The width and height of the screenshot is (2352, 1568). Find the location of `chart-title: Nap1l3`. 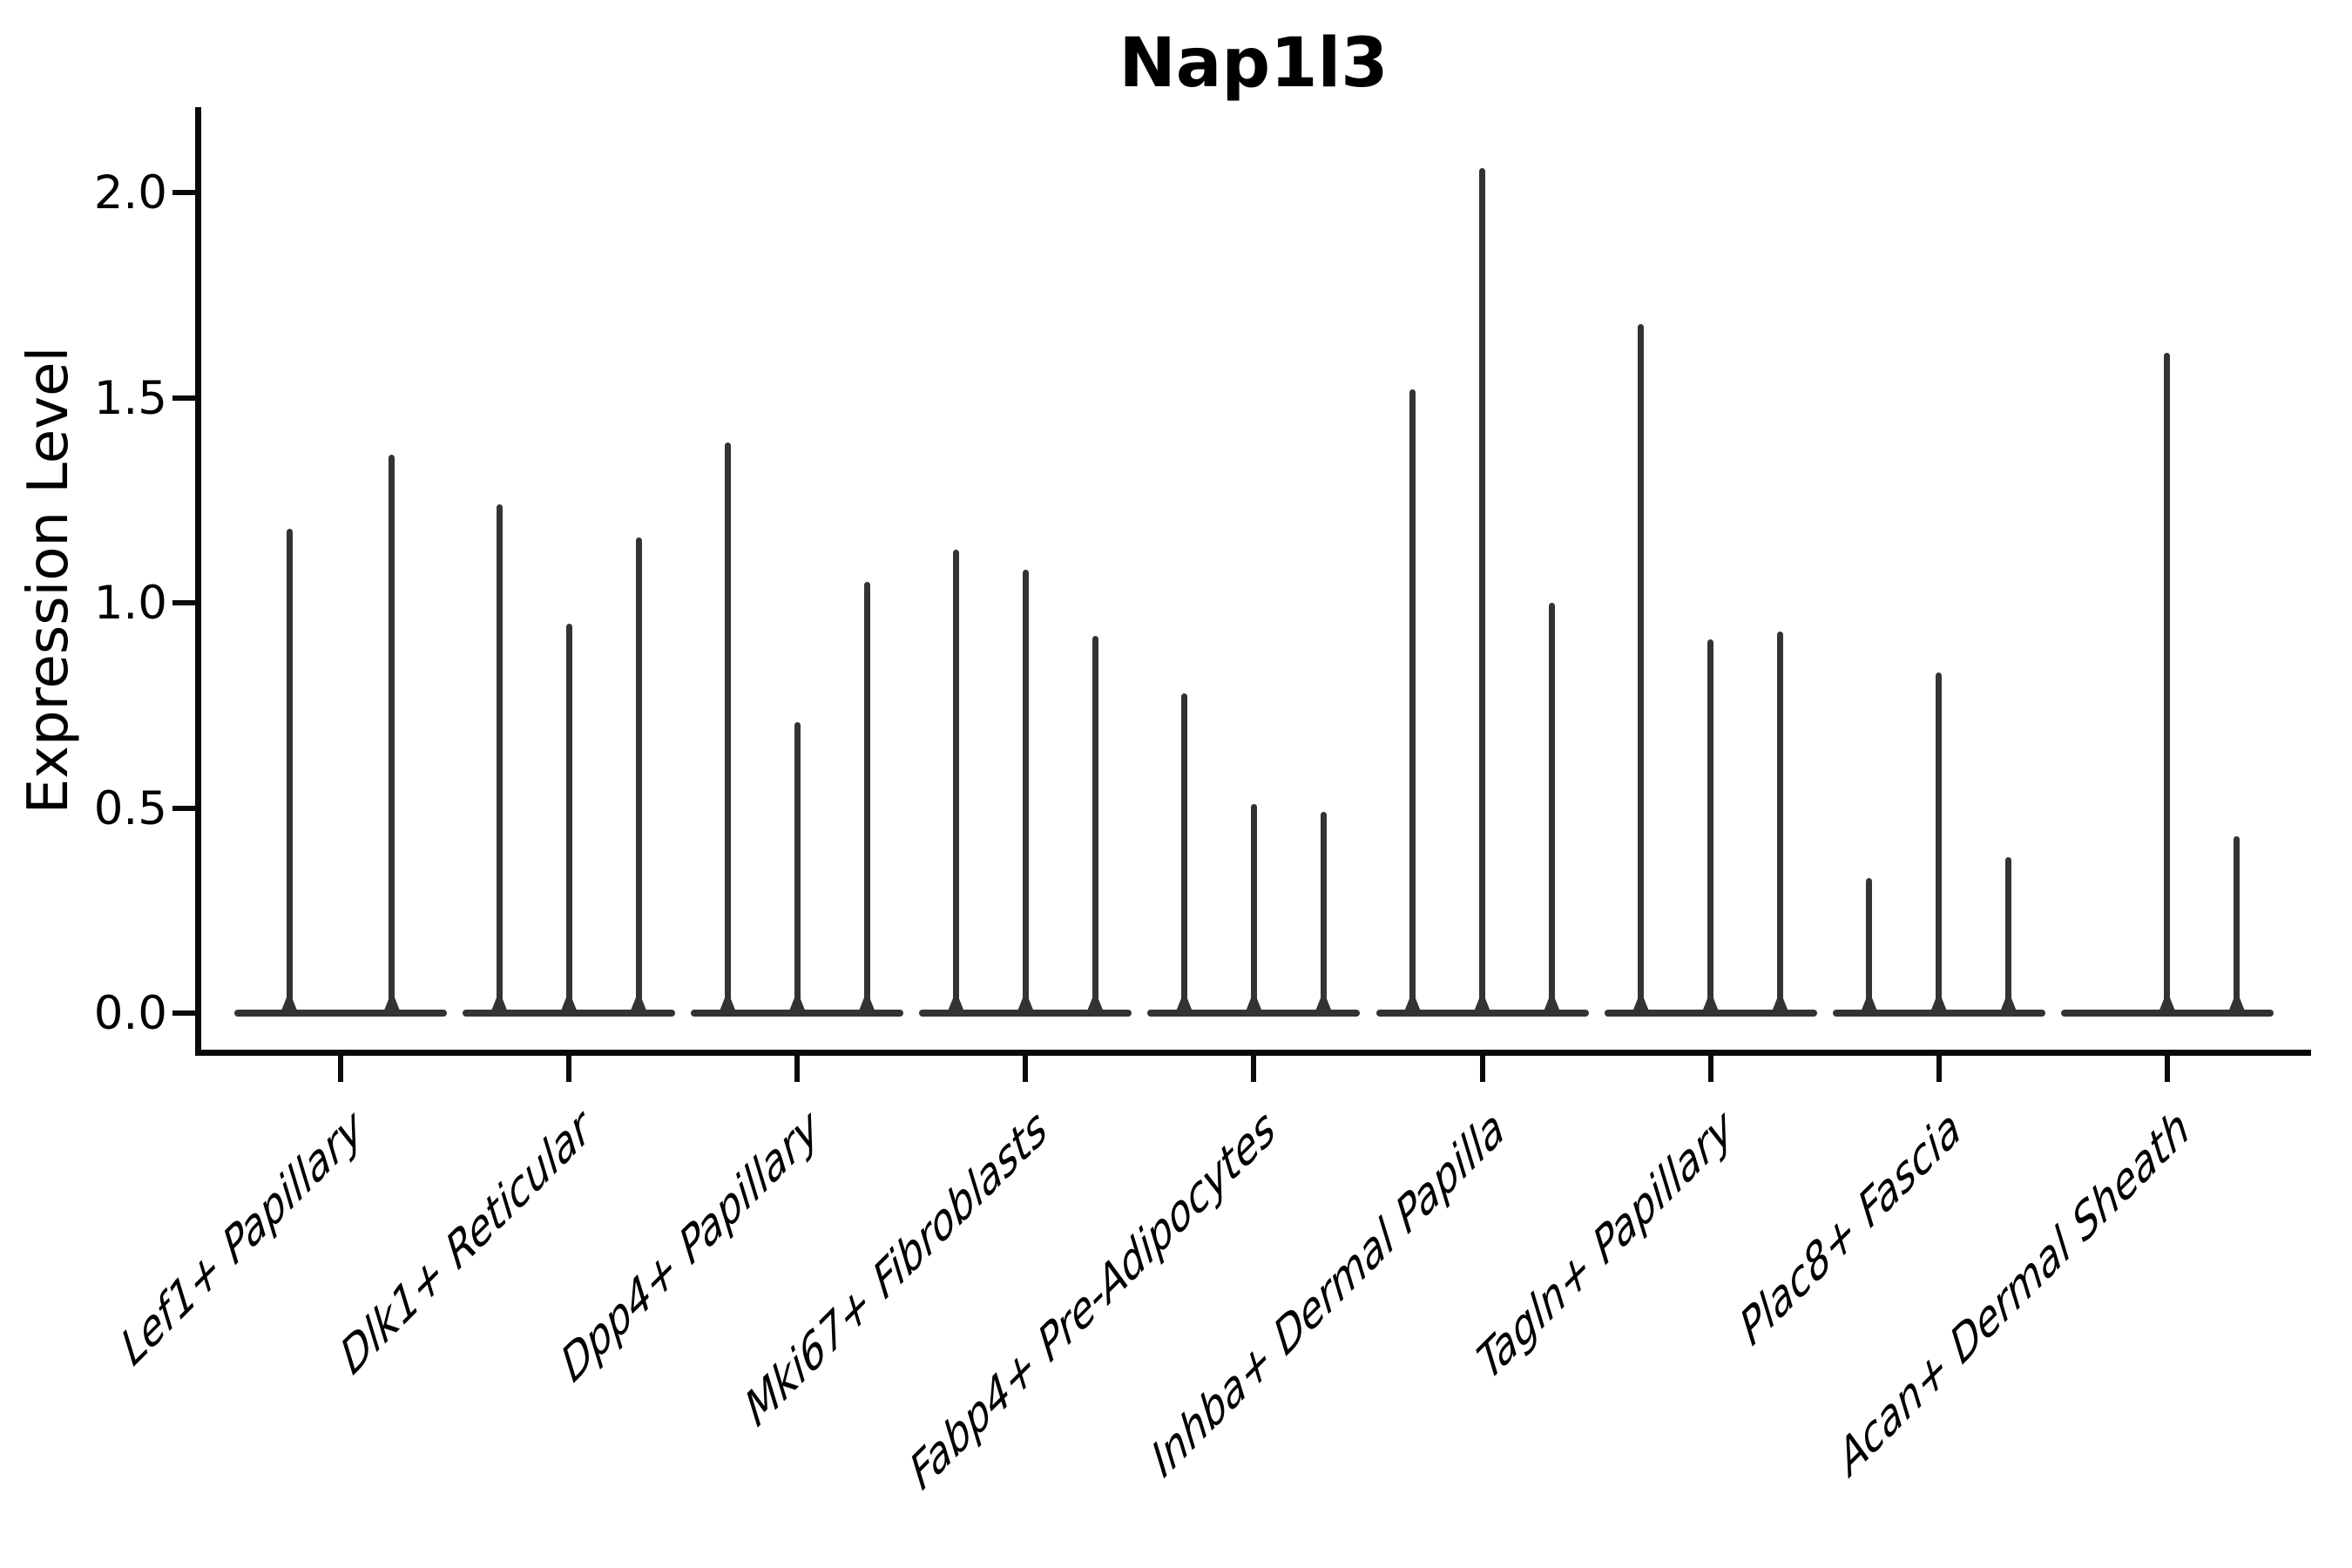

chart-title: Nap1l3 is located at coordinates (1254, 64).